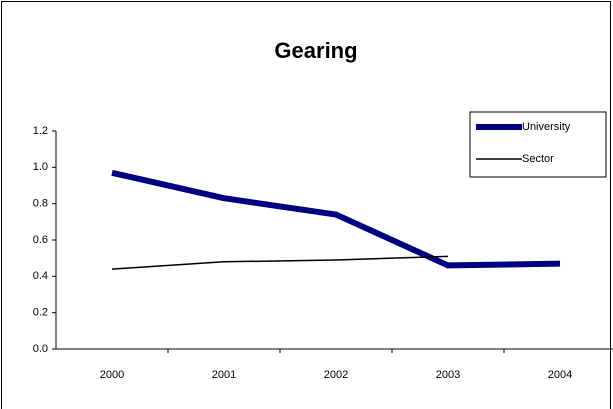 The width and height of the screenshot is (613, 409). Describe the element at coordinates (560, 375) in the screenshot. I see `x-tick-label: 2004` at that location.